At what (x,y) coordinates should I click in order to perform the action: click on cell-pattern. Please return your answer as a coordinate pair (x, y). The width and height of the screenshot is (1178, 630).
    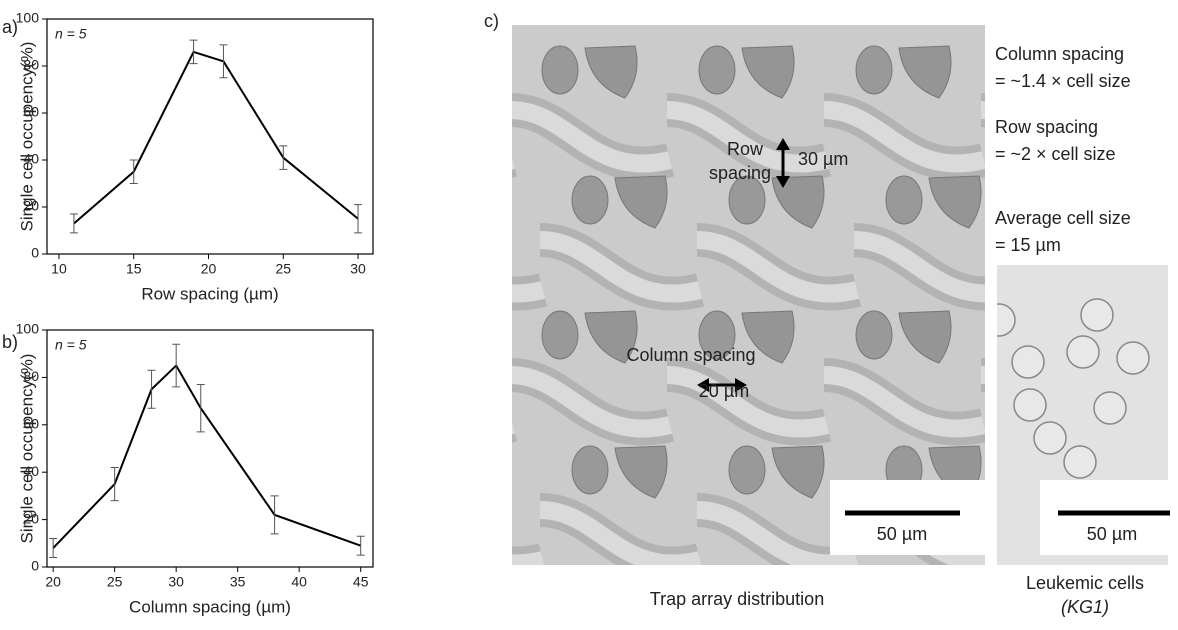
    Looking at the image, I should click on (1073, 388).